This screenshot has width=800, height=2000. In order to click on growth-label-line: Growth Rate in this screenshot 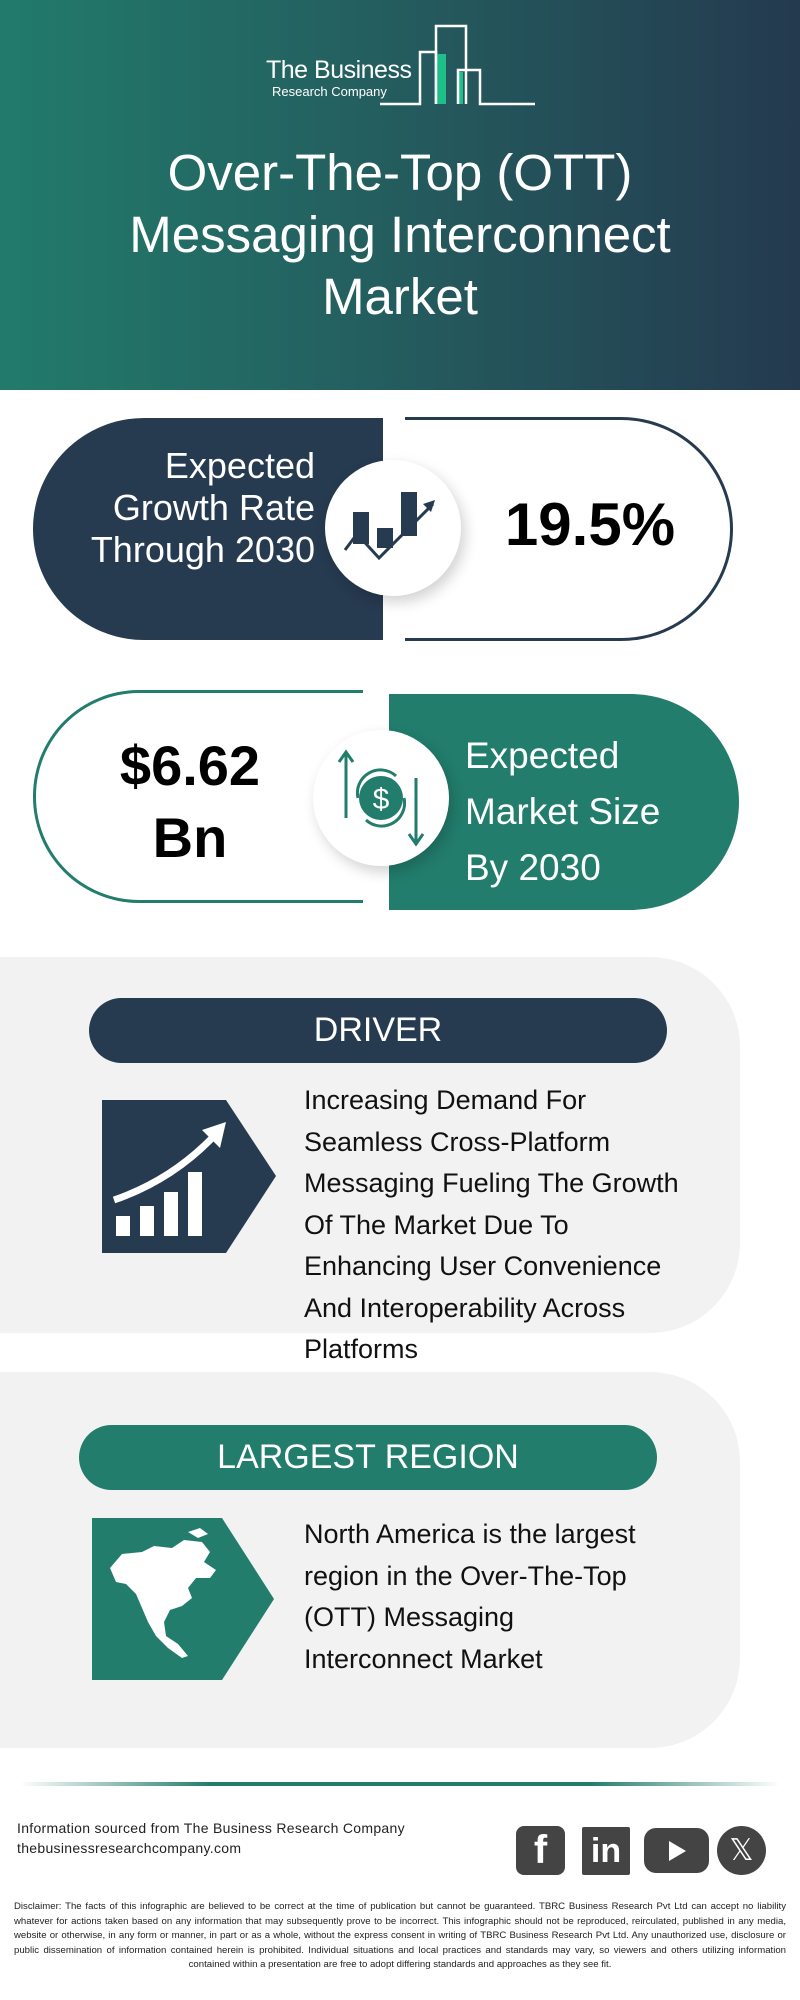, I will do `click(213, 507)`.